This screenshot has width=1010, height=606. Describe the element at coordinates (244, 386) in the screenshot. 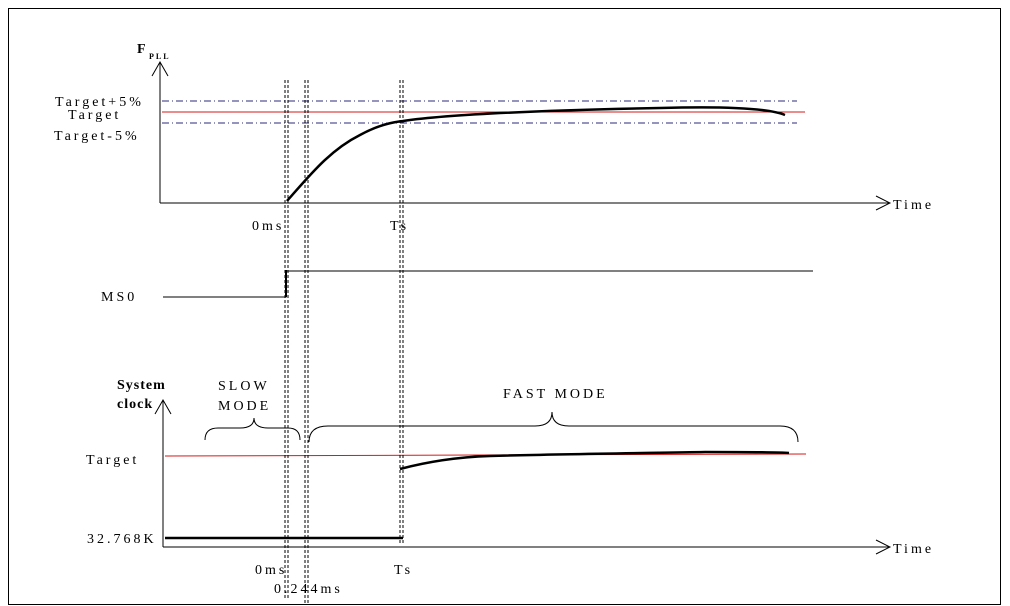

I see `slow-mode-label-line1: SLOW` at that location.